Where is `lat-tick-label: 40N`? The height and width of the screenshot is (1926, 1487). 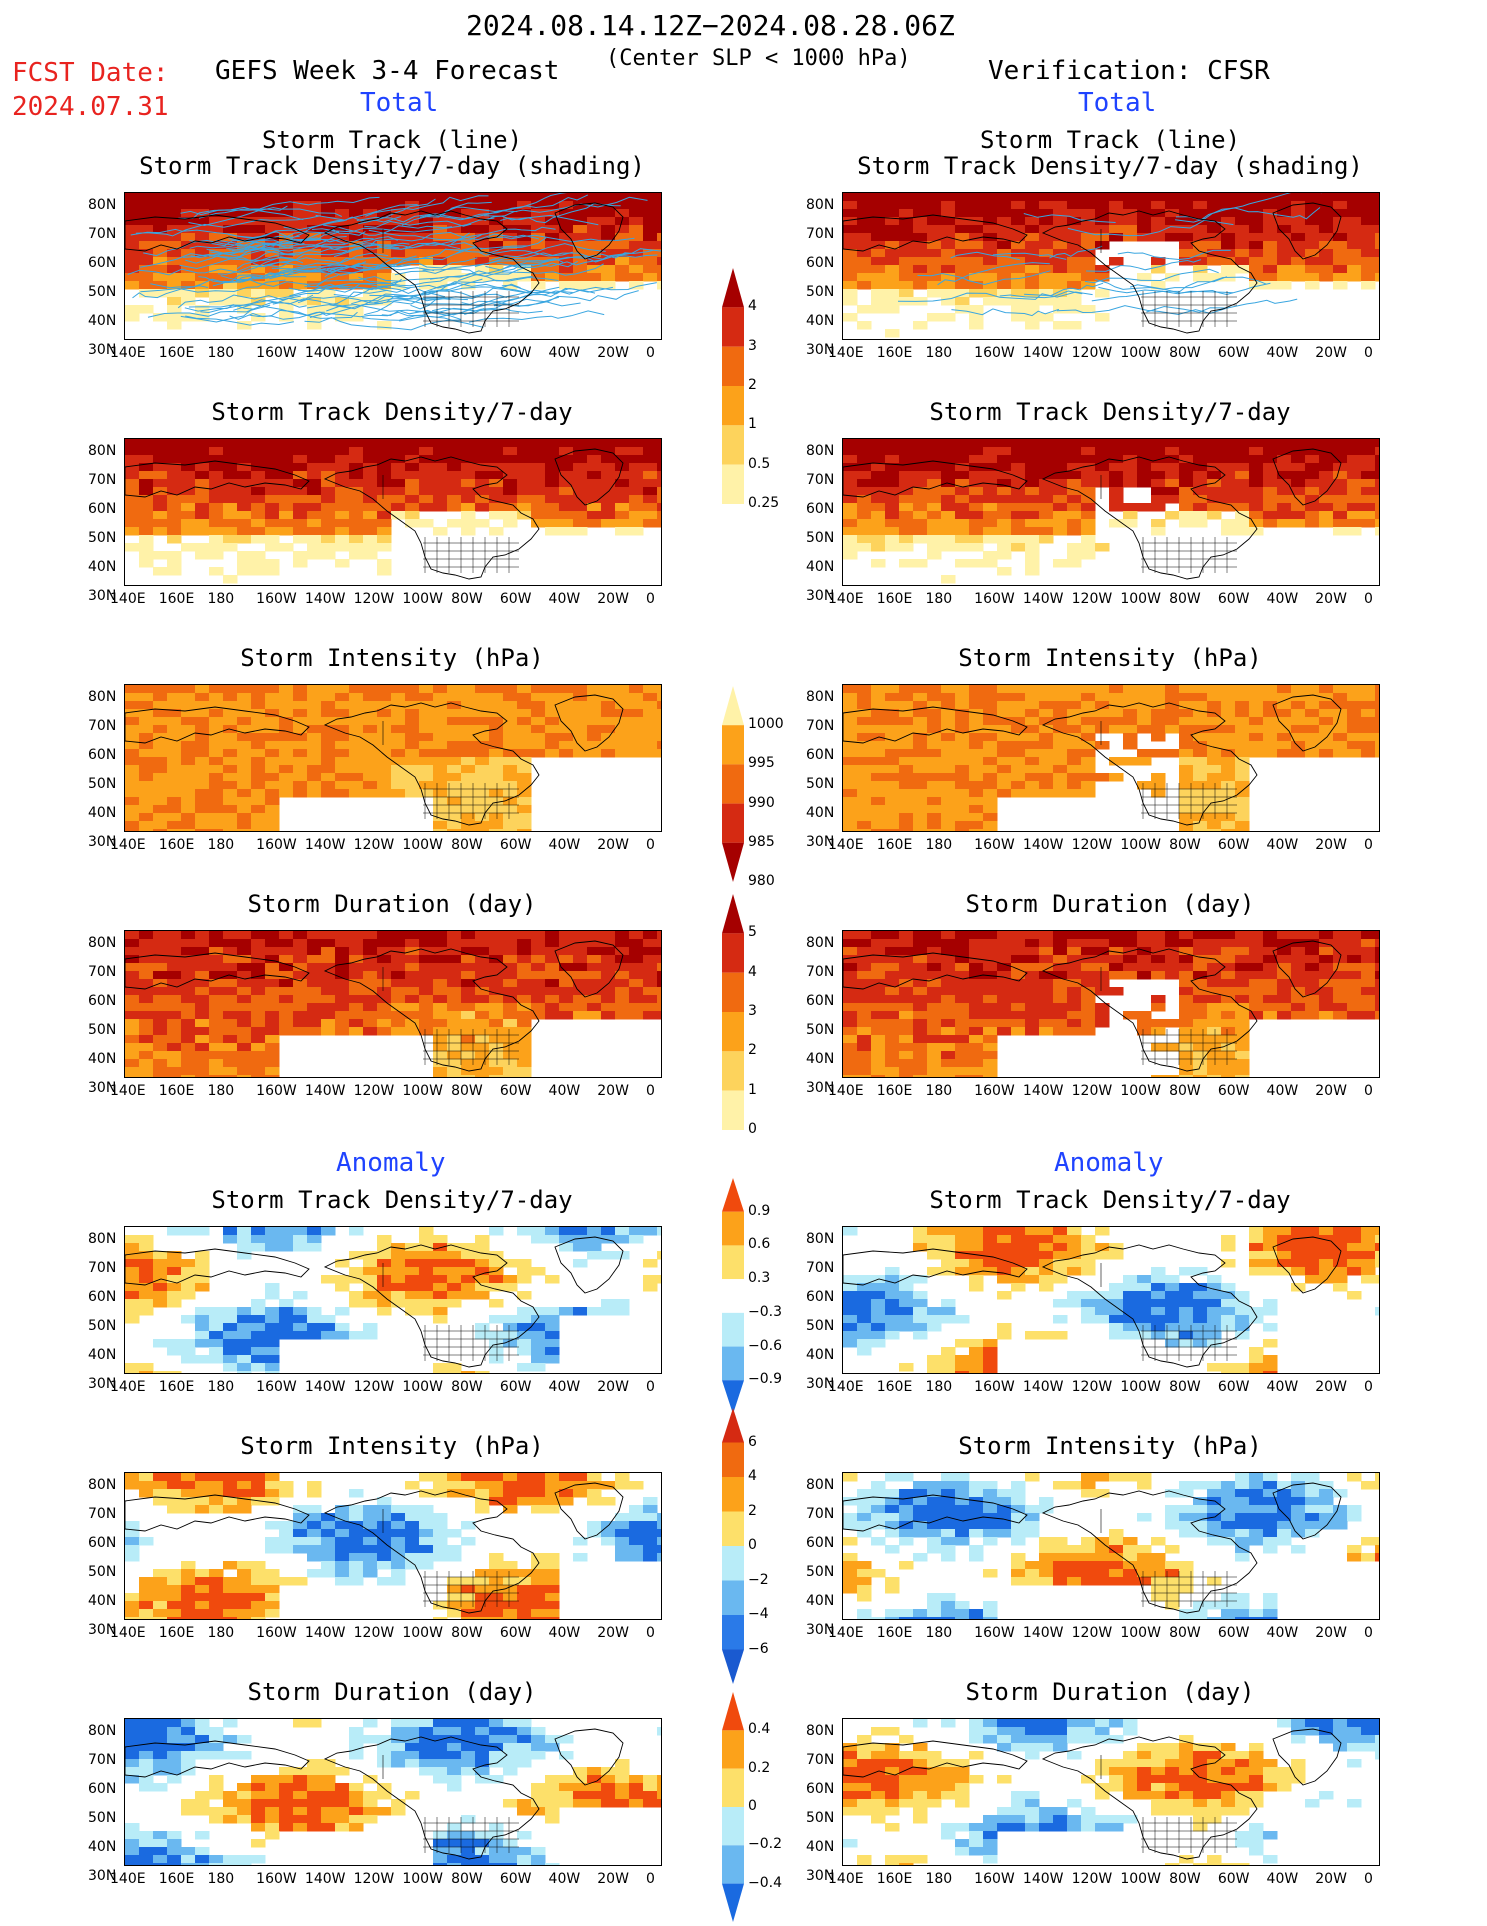
lat-tick-label: 40N is located at coordinates (102, 1059).